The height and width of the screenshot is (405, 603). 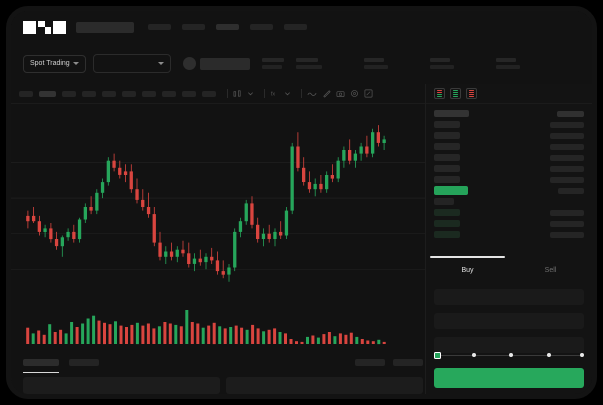 I want to click on volume-chart, so click(x=223, y=327).